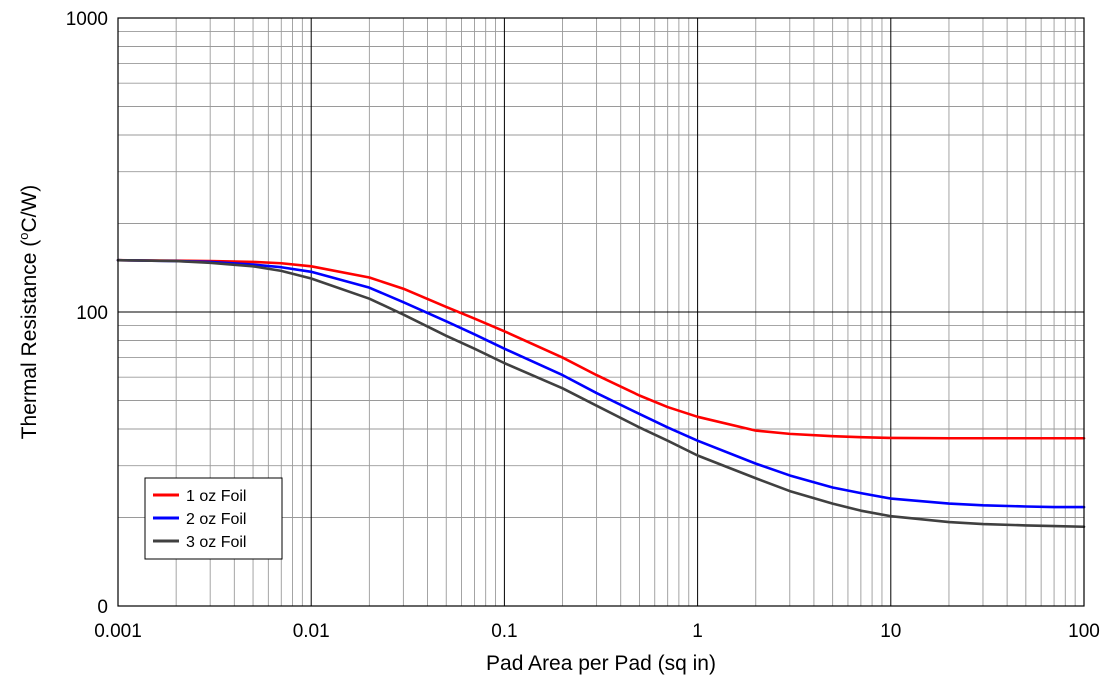 This screenshot has width=1108, height=683. I want to click on y-axis-title-prefix: Thermal Resistance (, so click(29, 340).